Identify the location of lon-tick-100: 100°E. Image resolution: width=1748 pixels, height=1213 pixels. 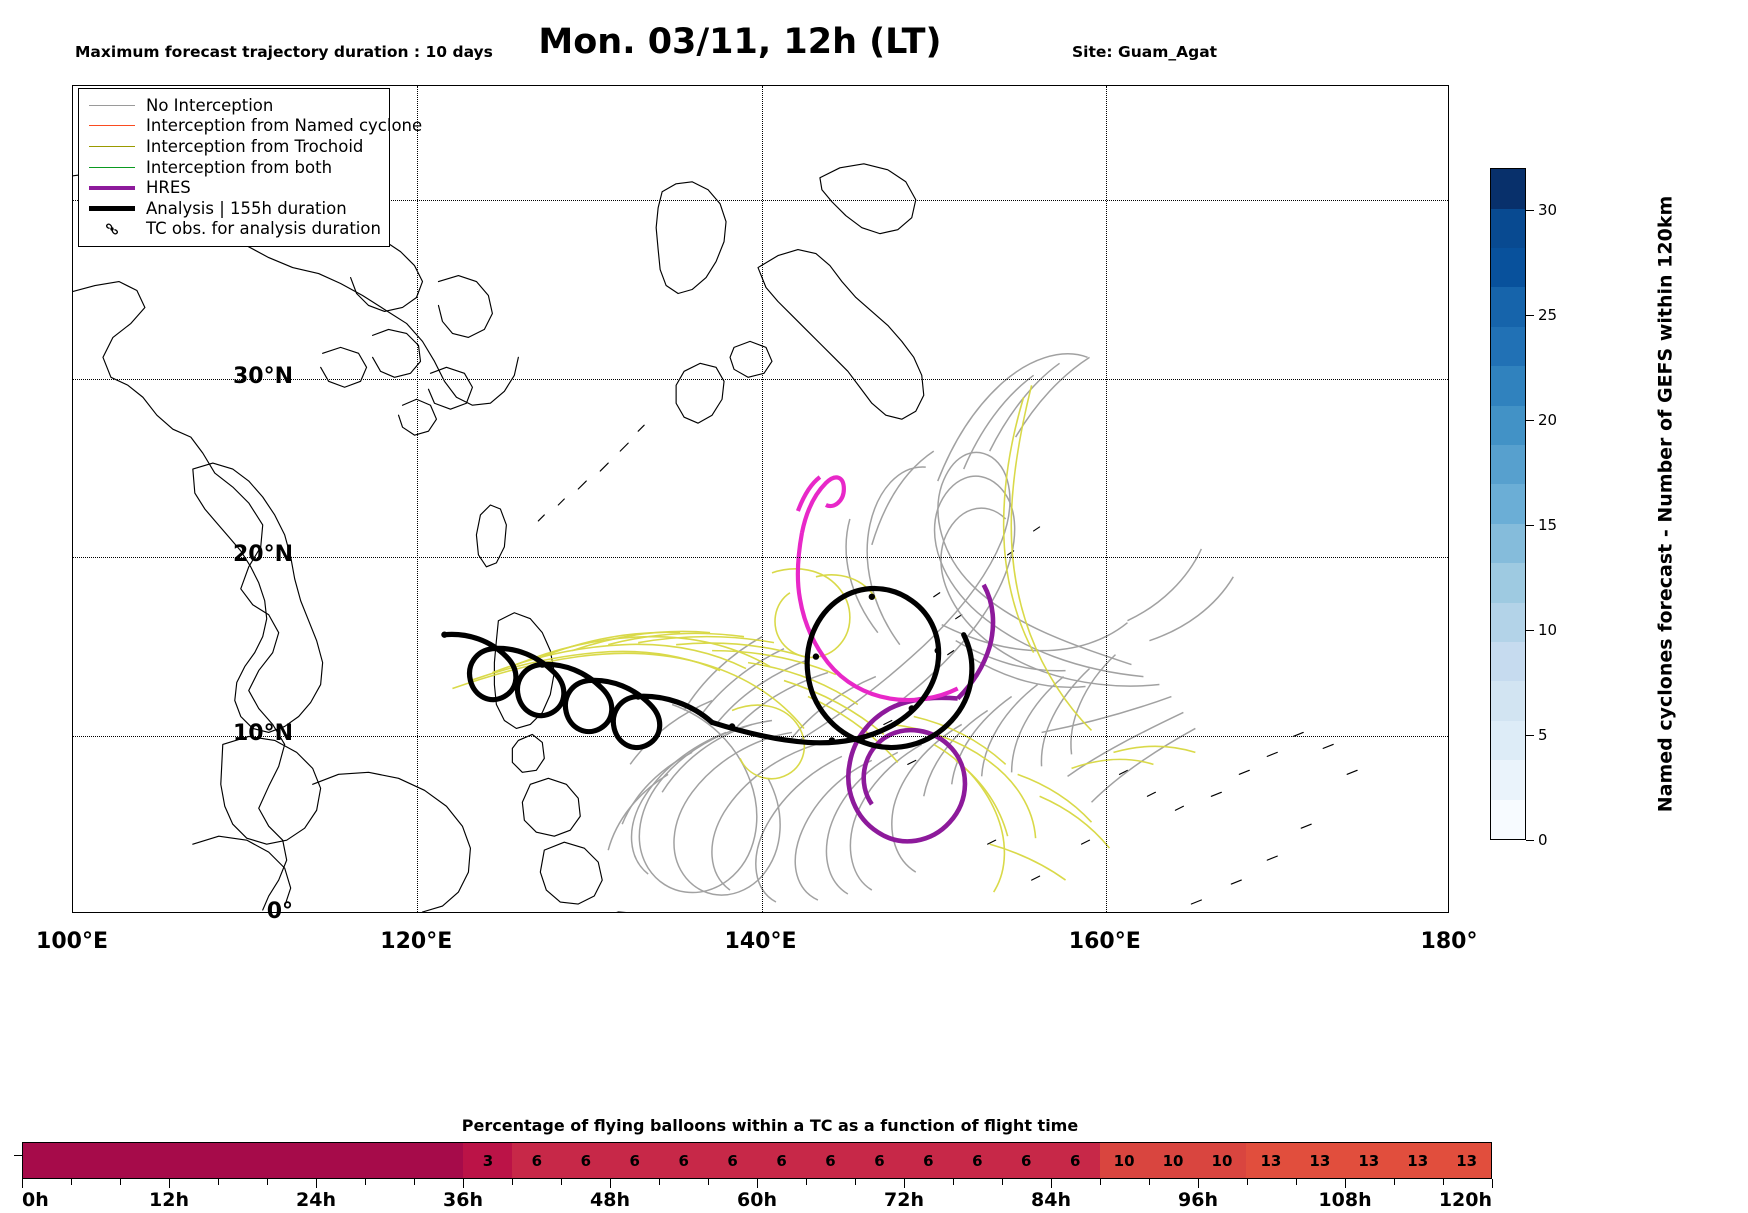
(72, 941).